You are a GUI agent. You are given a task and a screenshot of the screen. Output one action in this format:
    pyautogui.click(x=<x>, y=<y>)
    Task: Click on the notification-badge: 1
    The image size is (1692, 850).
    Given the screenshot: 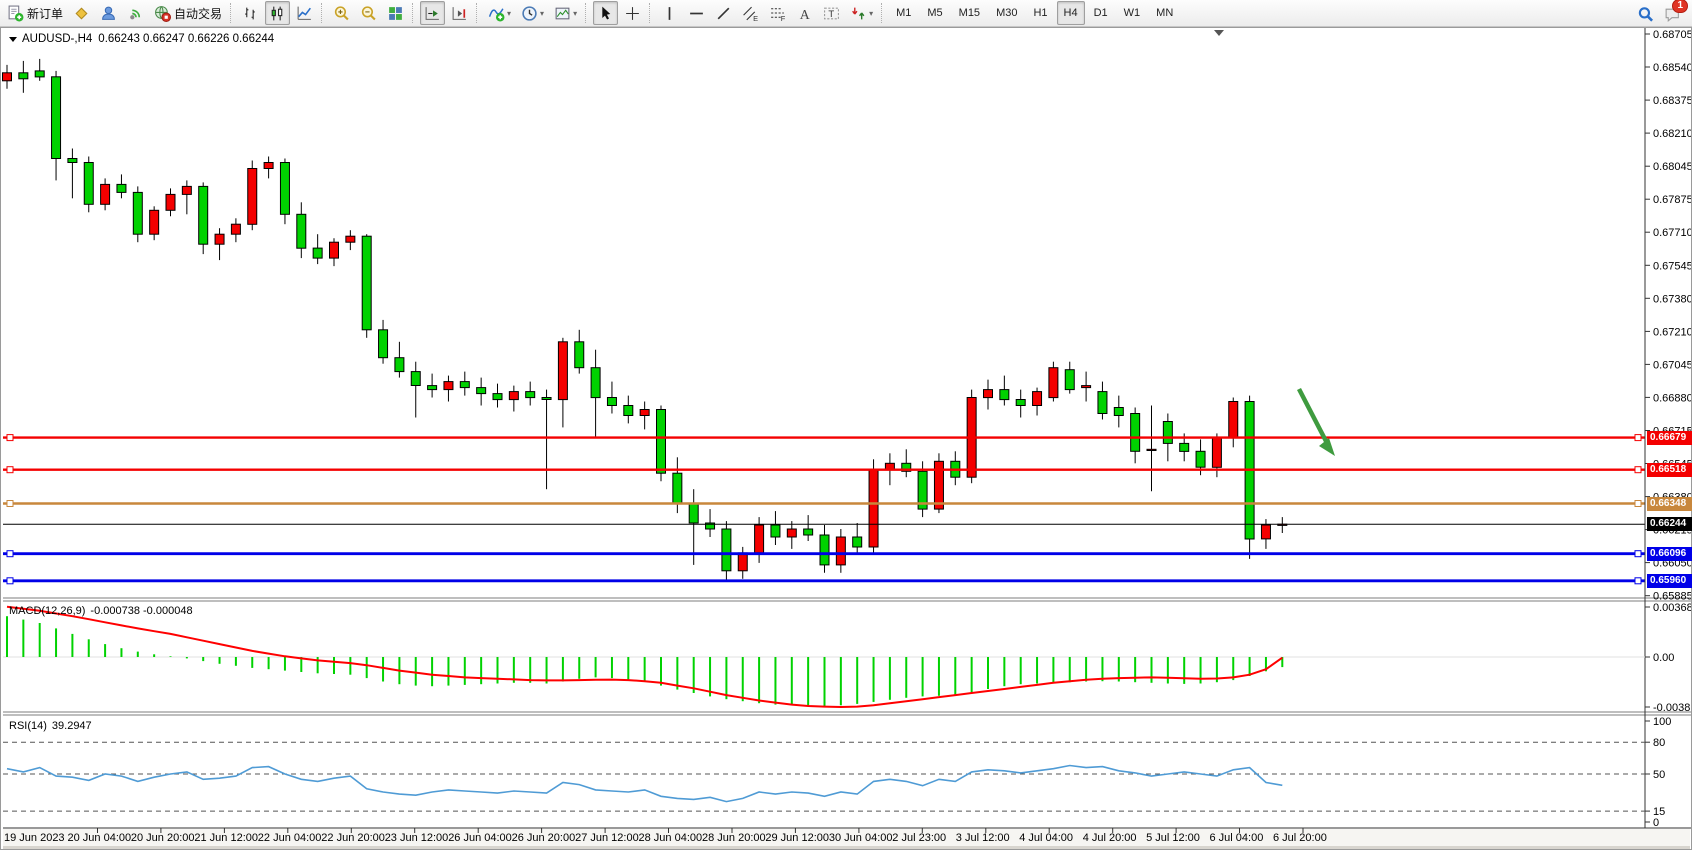 What is the action you would take?
    pyautogui.click(x=1680, y=6)
    